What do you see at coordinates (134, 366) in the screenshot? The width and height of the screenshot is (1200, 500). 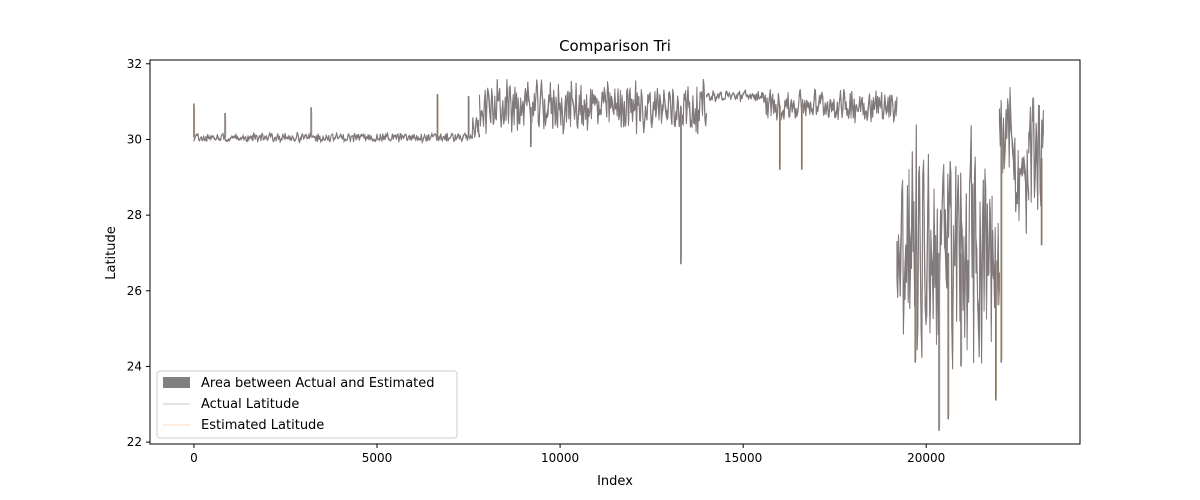 I see `y-tick-label: 24` at bounding box center [134, 366].